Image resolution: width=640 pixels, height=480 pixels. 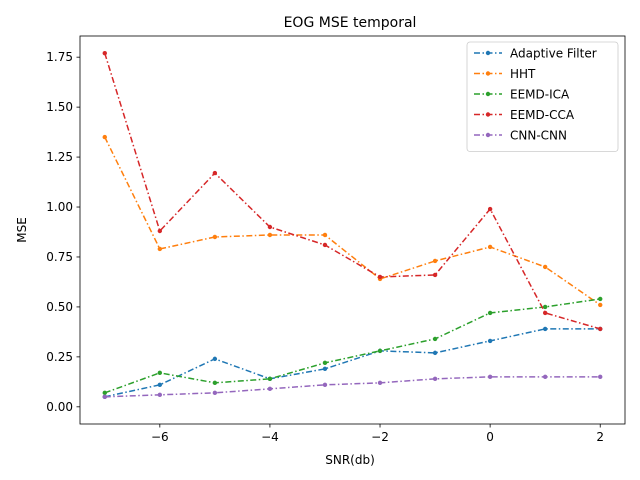 What do you see at coordinates (59, 157) in the screenshot?
I see `y-tick-label: 1.25` at bounding box center [59, 157].